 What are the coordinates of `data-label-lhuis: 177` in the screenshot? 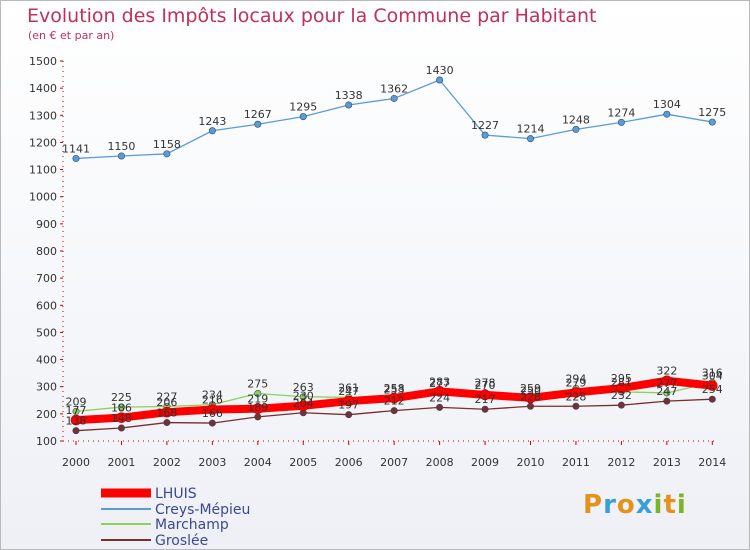 It's located at (76, 410).